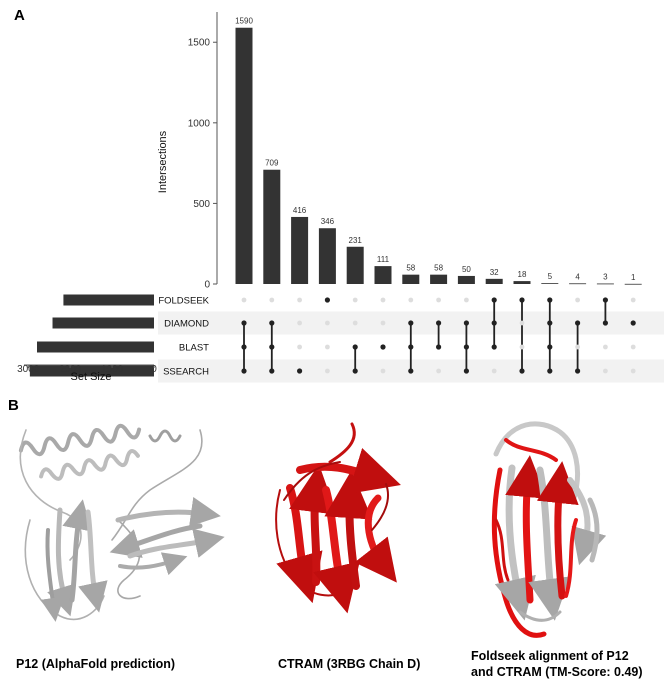 The image size is (667, 682). I want to click on set-size-tick-label: 2000, so click(70, 369).